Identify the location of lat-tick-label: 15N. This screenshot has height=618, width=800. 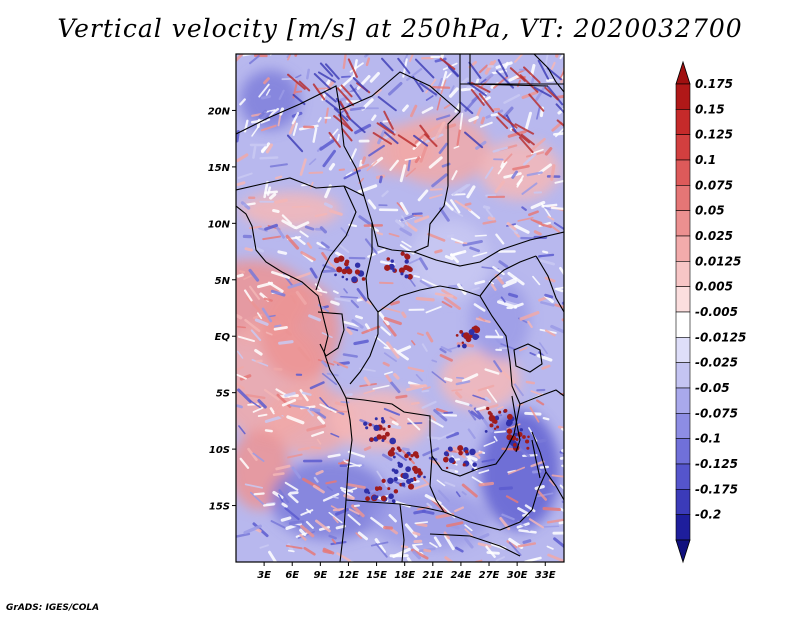
(219, 168).